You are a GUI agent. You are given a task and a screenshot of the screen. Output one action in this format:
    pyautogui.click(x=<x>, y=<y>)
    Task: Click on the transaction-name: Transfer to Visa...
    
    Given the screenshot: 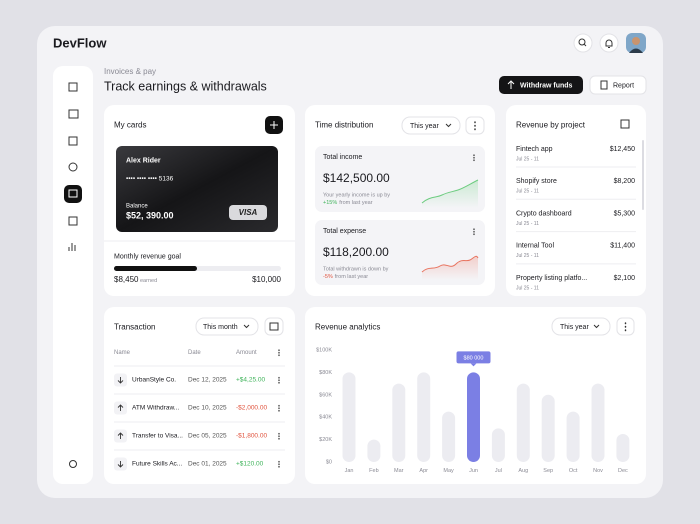 What is the action you would take?
    pyautogui.click(x=157, y=436)
    